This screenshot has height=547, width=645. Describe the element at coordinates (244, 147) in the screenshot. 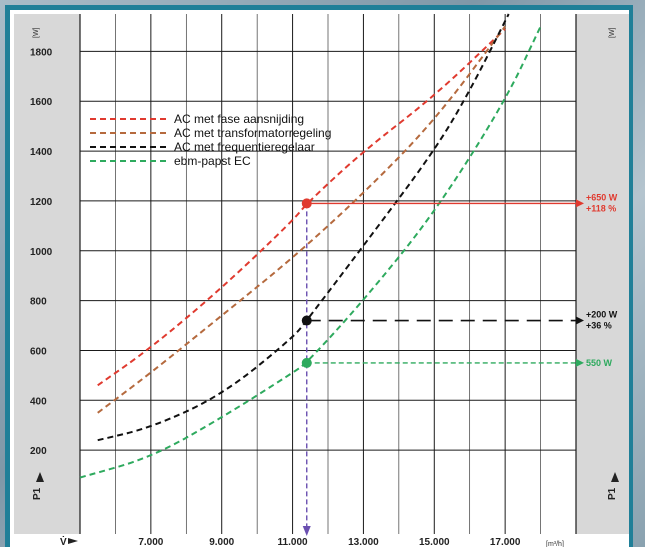

I see `legend-label: AC met frequentieregelaar` at that location.